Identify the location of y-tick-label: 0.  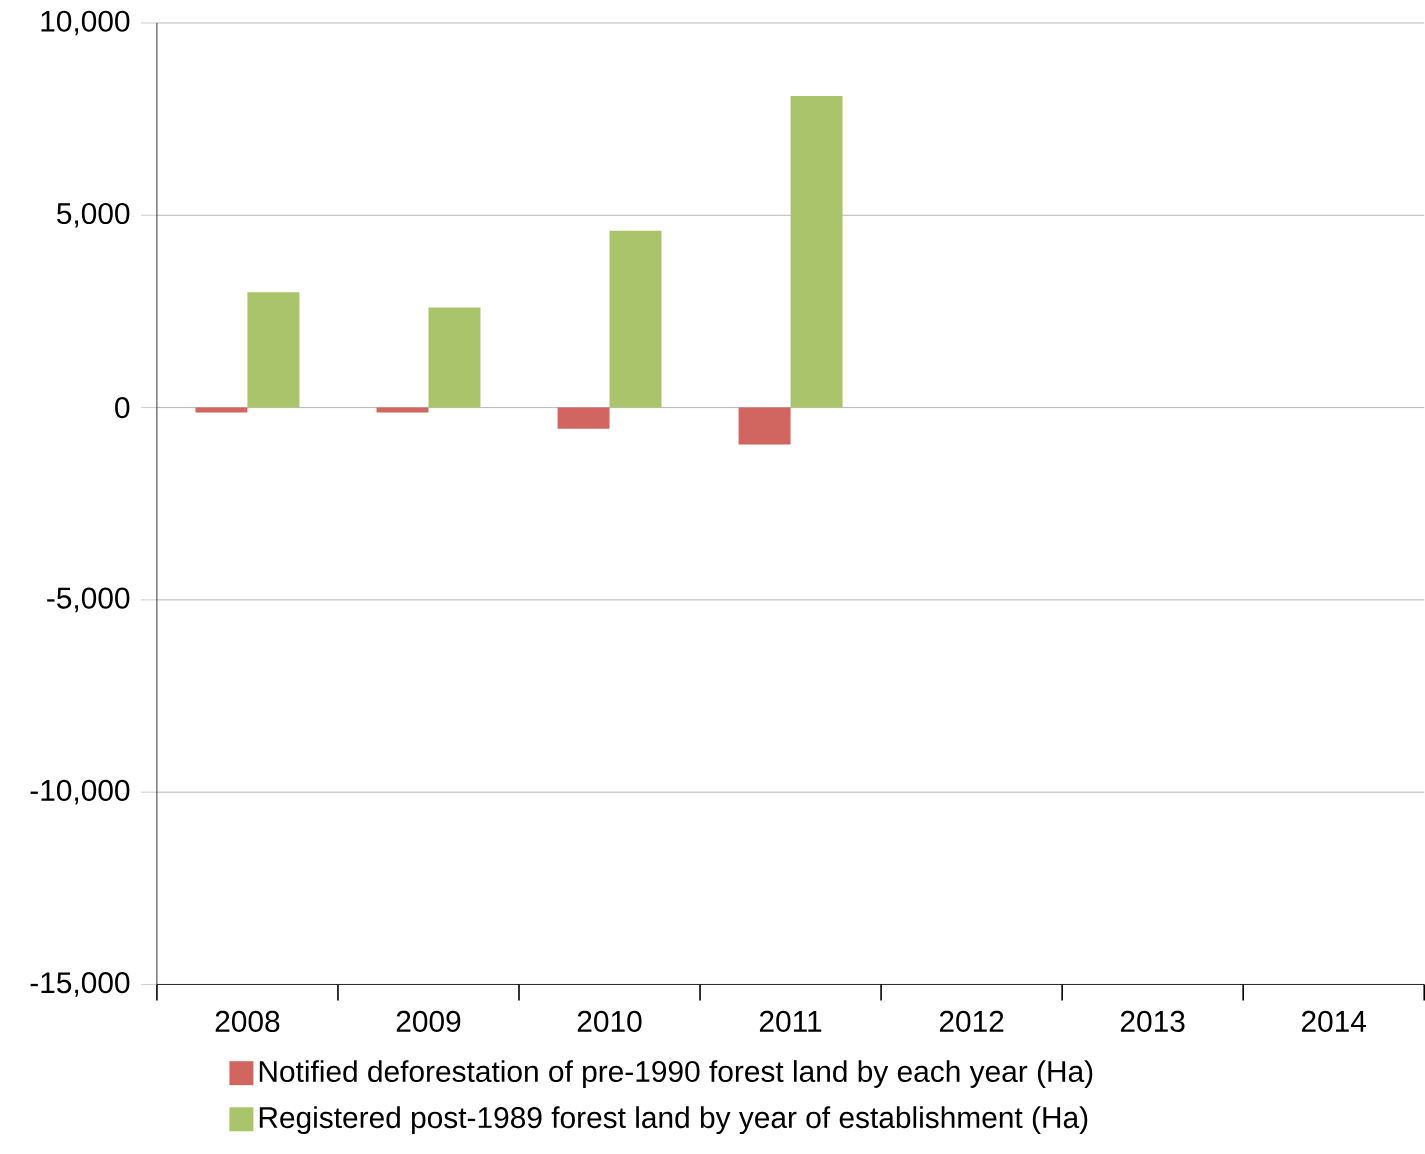
(122, 407).